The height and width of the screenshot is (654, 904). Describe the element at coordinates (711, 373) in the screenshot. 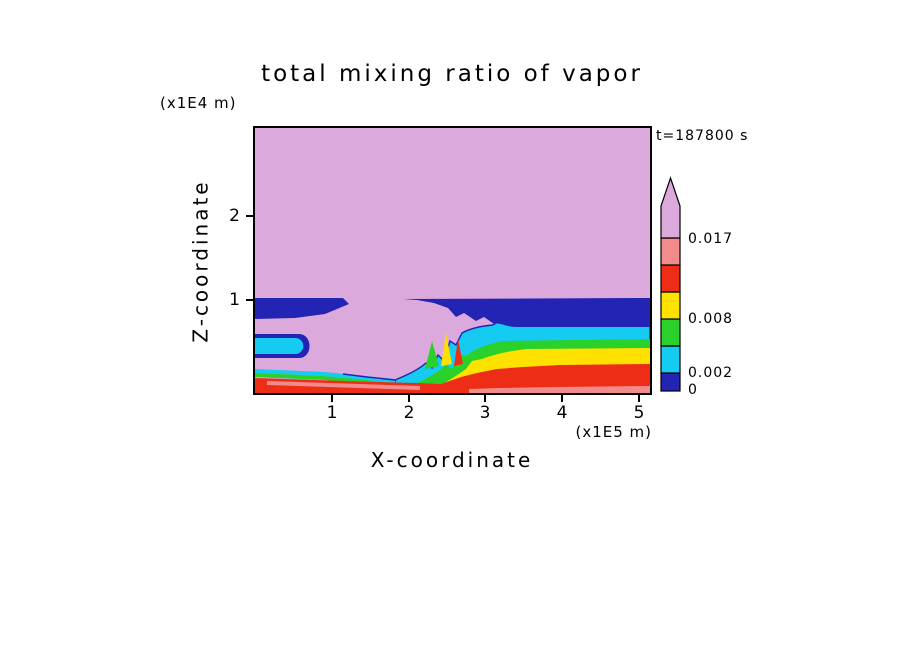

I see `colorbar-tick-label-0.002: 0.002` at that location.